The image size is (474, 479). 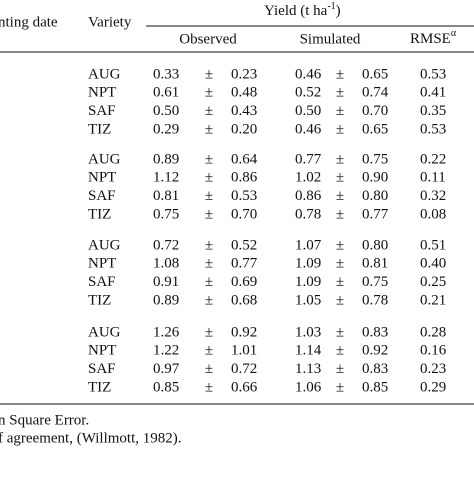 I want to click on header-yield-text: Yield (t ha, so click(x=296, y=11).